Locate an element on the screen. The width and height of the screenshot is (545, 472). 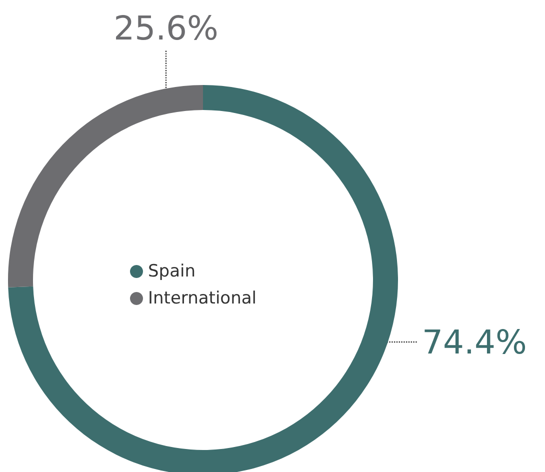
legend-label: Spain is located at coordinates (172, 272).